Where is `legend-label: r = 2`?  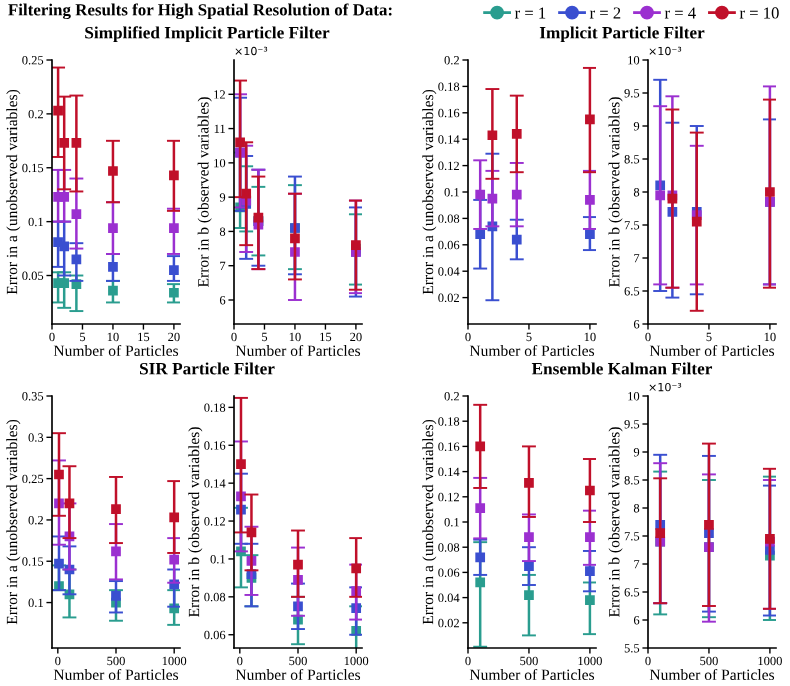 legend-label: r = 2 is located at coordinates (605, 13).